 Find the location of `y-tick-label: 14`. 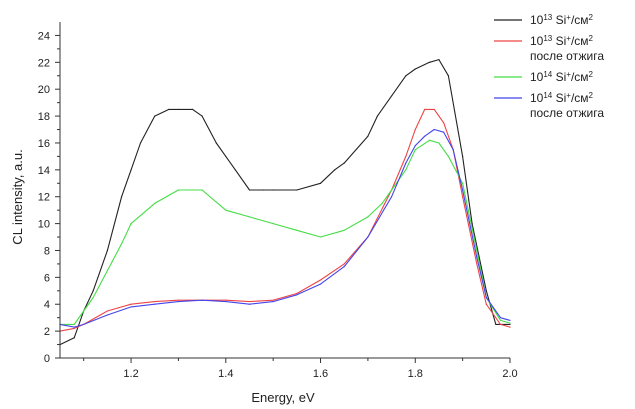

y-tick-label: 14 is located at coordinates (44, 171).